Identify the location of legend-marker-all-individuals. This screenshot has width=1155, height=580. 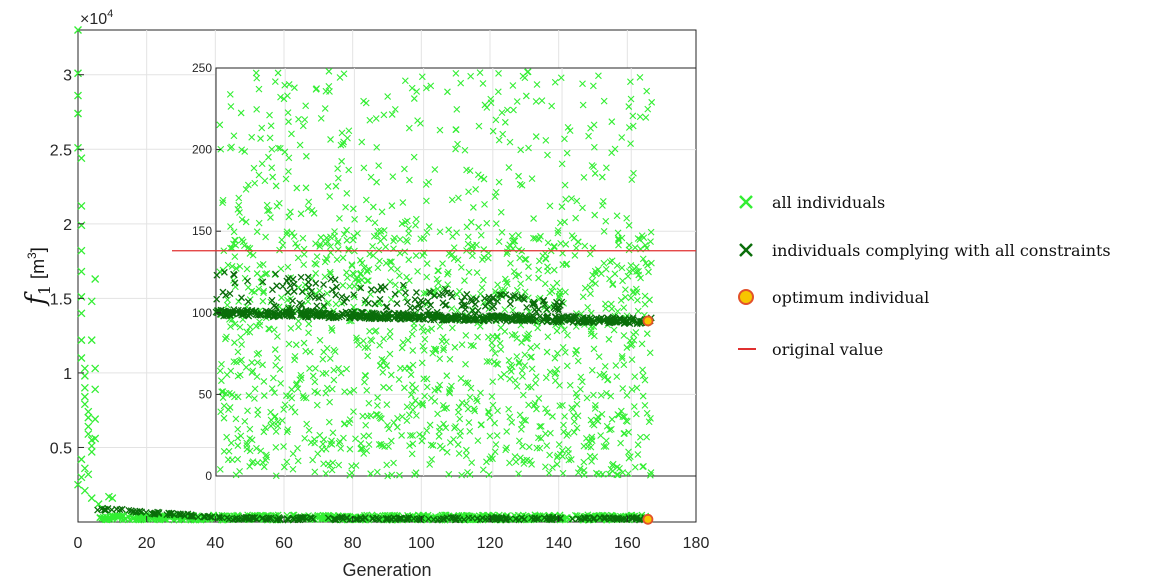
(746, 202).